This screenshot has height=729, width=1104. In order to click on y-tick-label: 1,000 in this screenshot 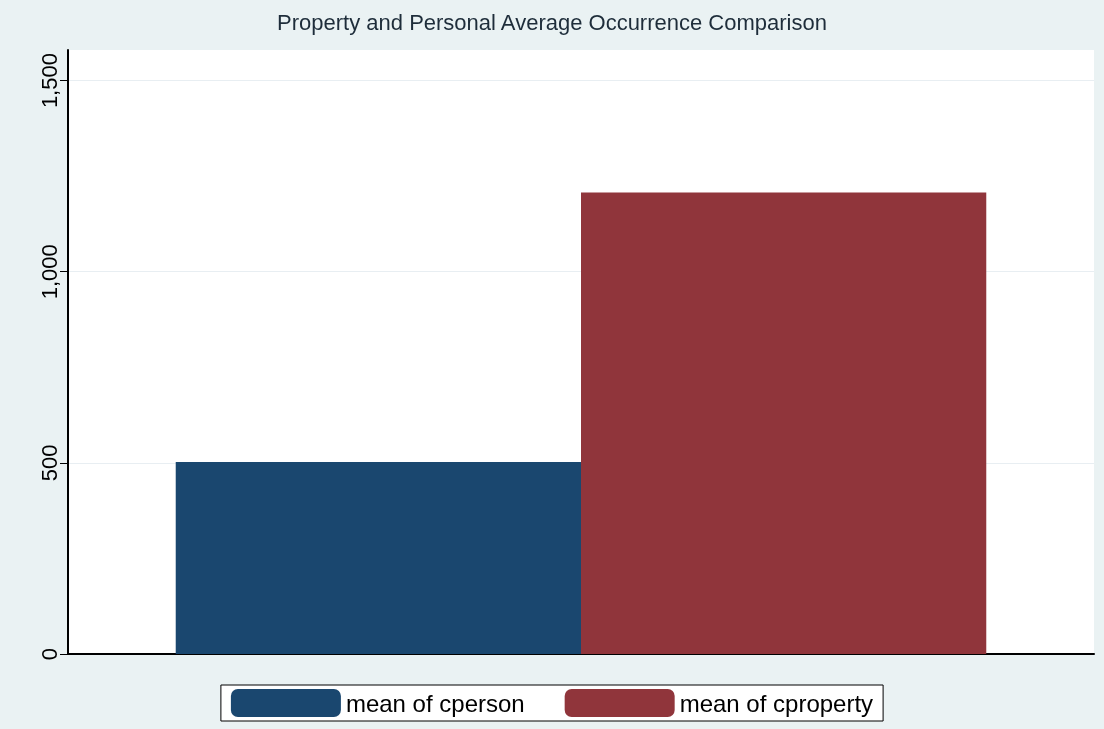, I will do `click(49, 272)`.